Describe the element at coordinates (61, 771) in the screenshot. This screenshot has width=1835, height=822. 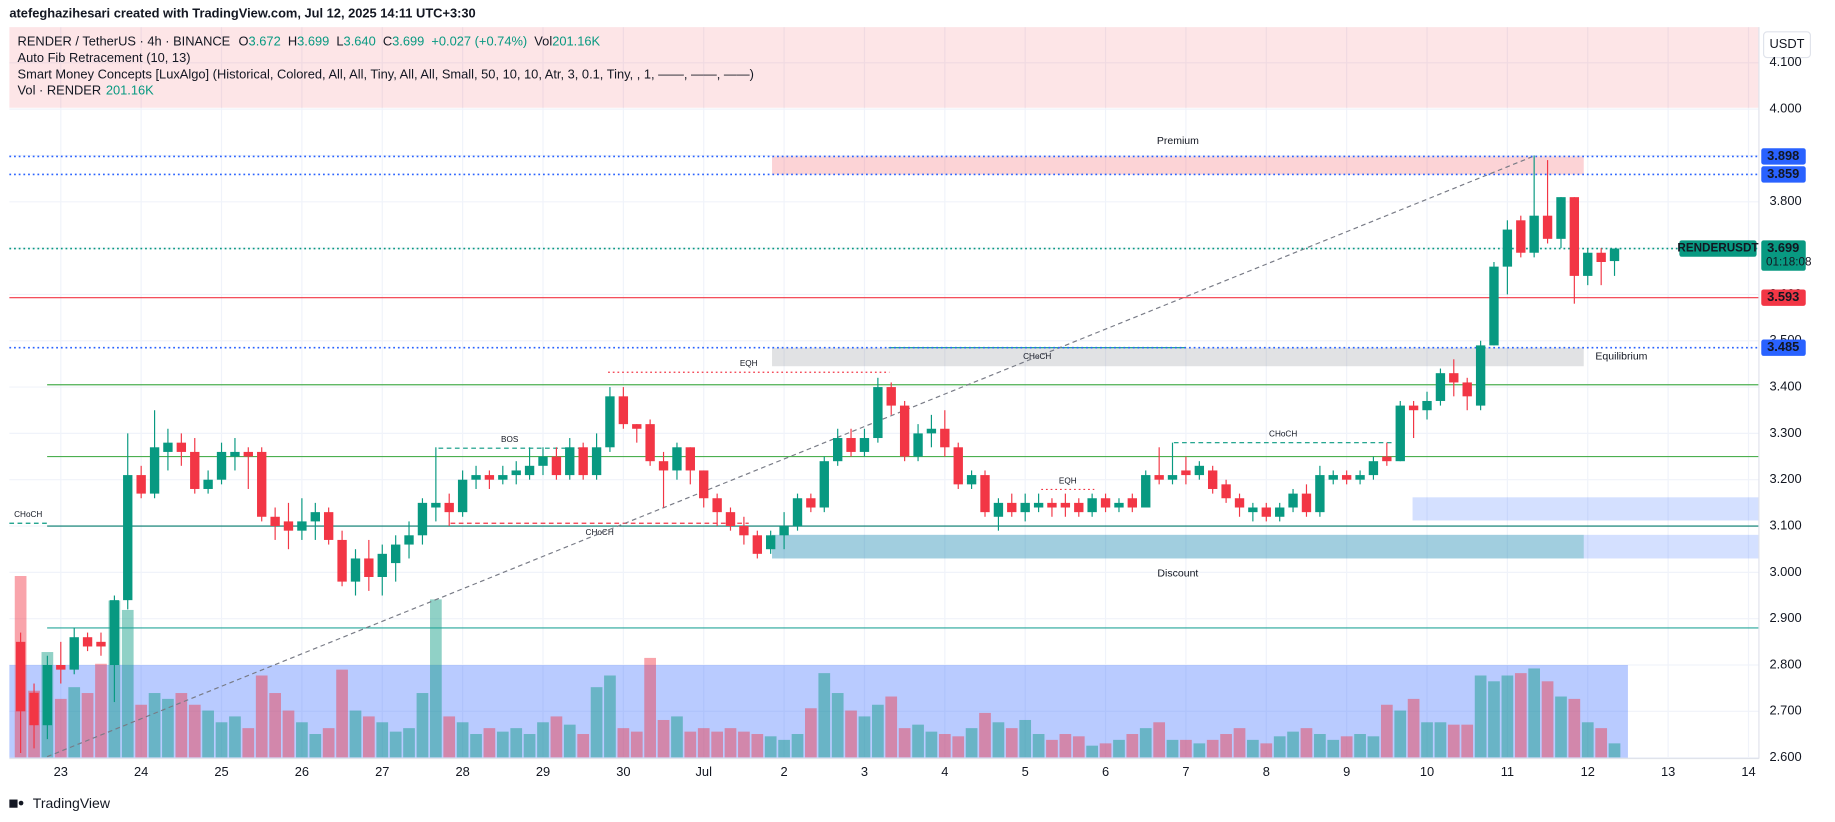
I see `x-tick-label: 23` at that location.